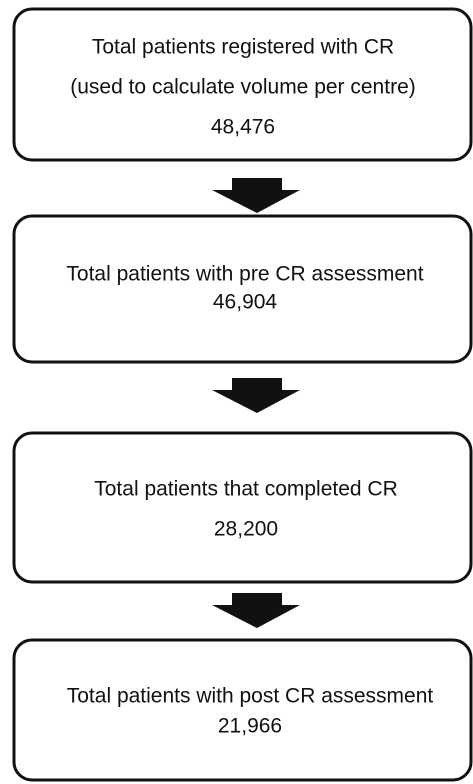 The image size is (473, 784). What do you see at coordinates (250, 696) in the screenshot?
I see `box-text: Total patients with post CR assessment` at bounding box center [250, 696].